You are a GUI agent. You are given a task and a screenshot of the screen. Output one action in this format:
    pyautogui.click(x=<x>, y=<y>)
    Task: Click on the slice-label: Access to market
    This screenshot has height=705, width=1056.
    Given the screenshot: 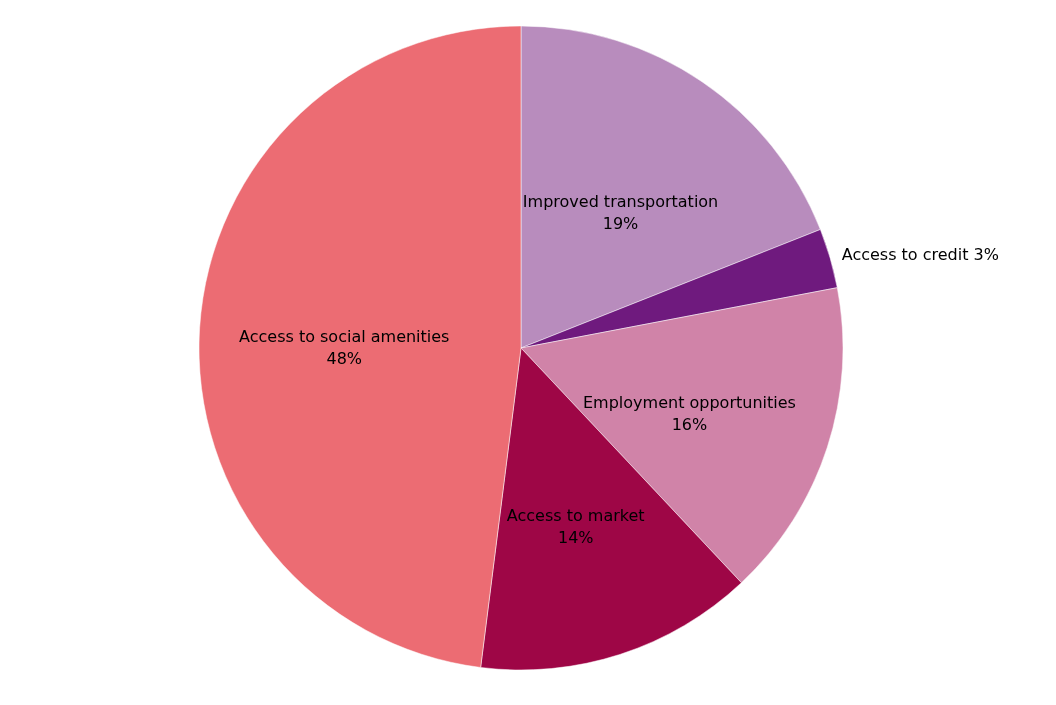 What is the action you would take?
    pyautogui.click(x=575, y=516)
    